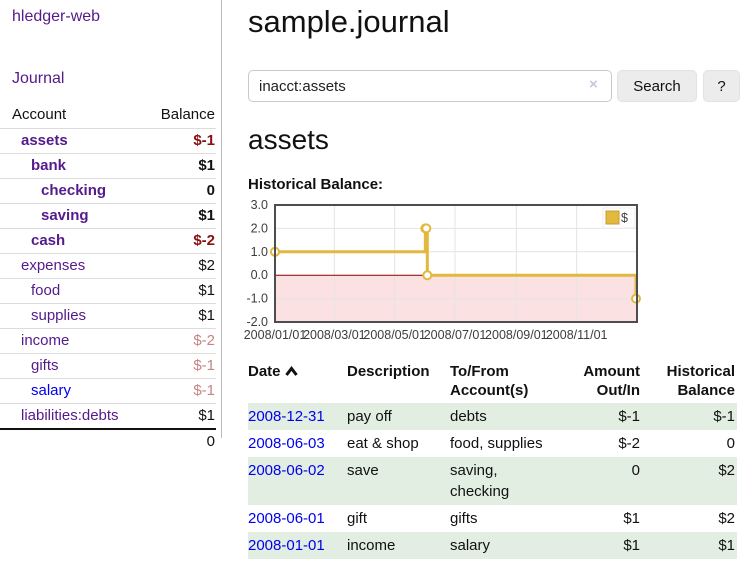 The image size is (742, 582). I want to click on account-link: assets, so click(44, 140).